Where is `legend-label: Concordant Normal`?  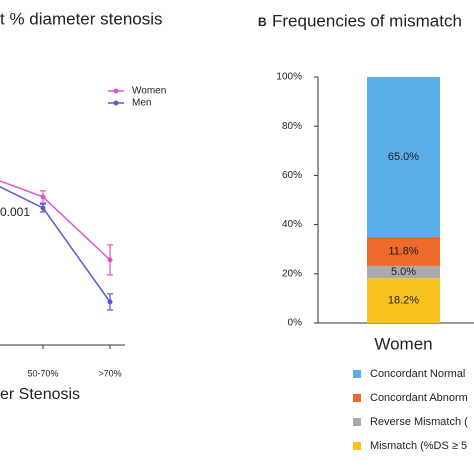
legend-label: Concordant Normal is located at coordinates (417, 374).